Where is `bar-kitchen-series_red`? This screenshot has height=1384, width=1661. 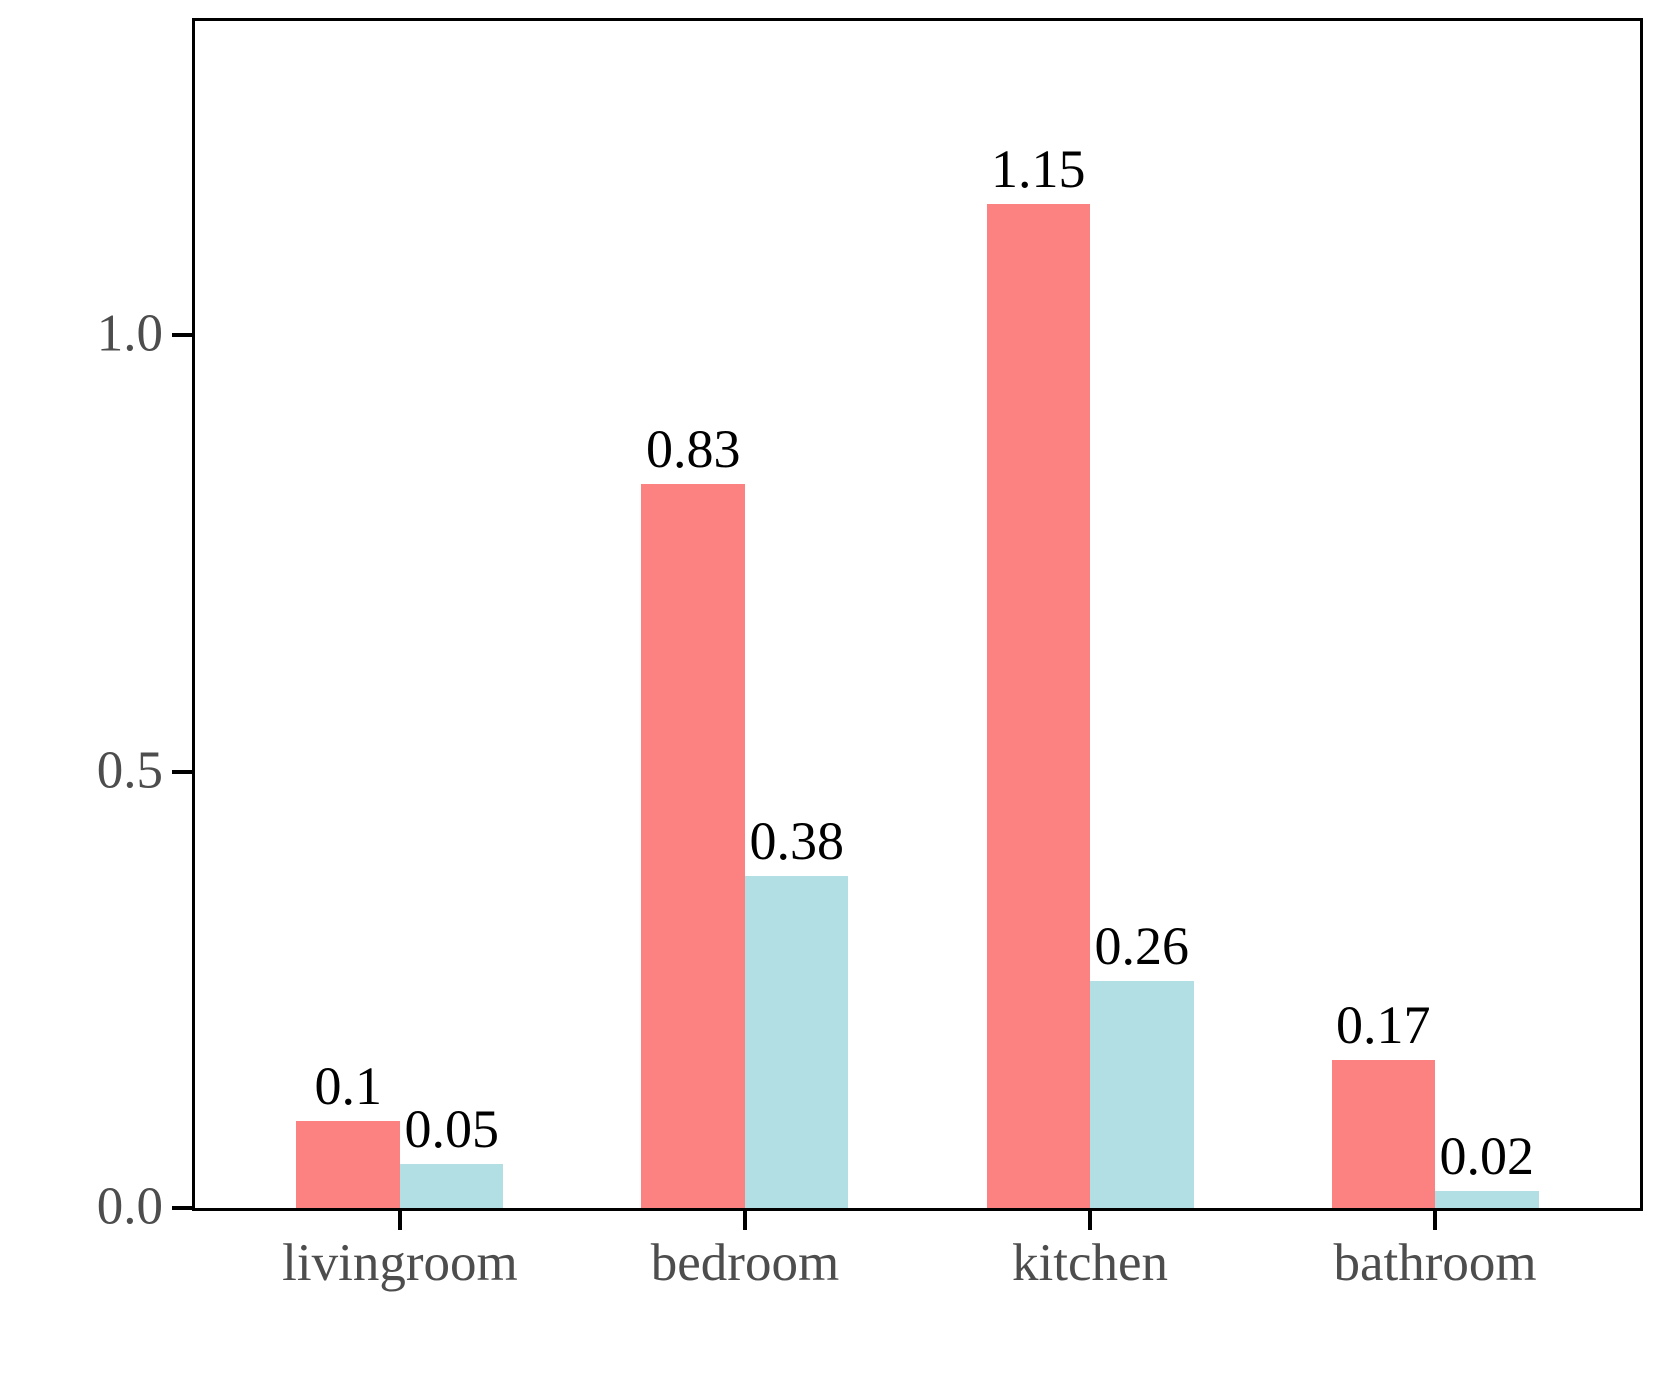
bar-kitchen-series_red is located at coordinates (1038, 706).